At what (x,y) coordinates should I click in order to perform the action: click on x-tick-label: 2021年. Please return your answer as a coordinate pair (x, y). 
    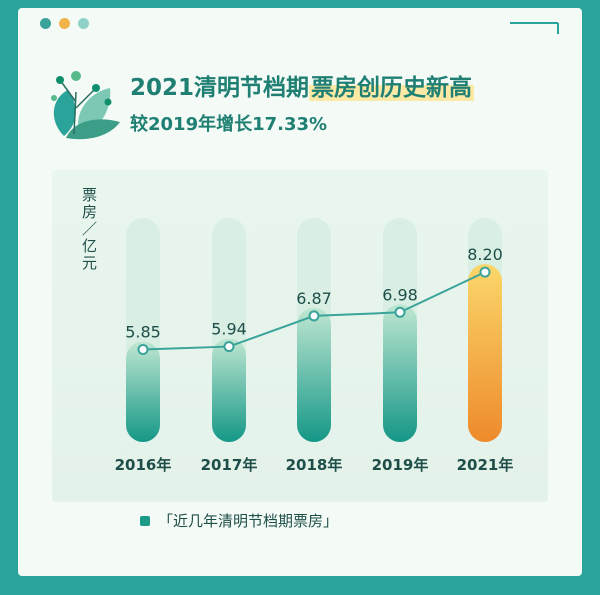
    Looking at the image, I should click on (485, 465).